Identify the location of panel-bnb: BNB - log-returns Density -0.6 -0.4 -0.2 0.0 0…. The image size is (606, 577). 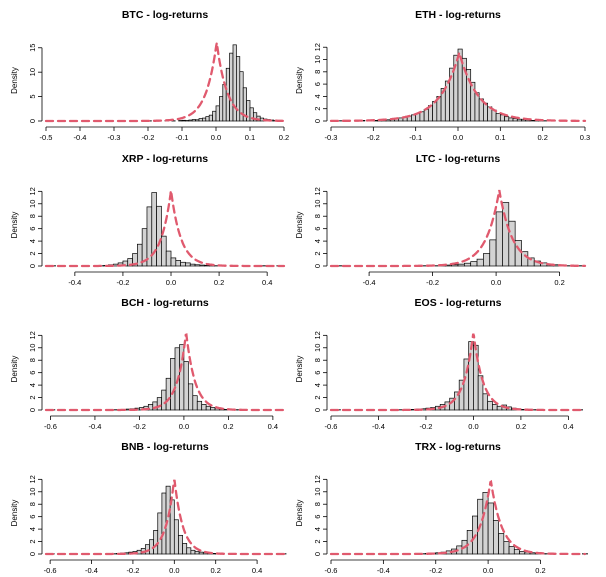
(148, 508).